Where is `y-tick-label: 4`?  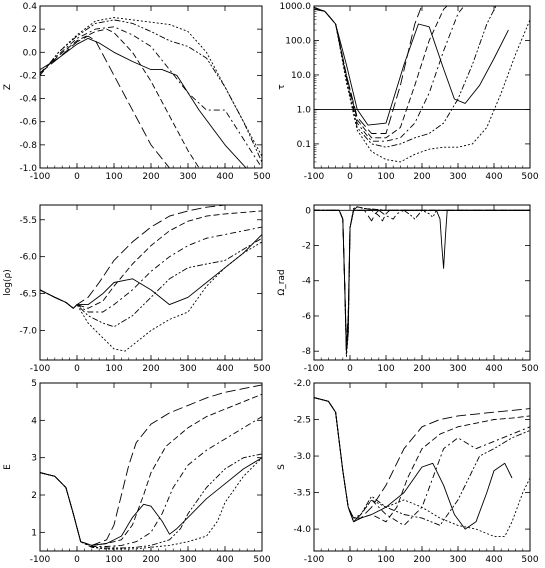
y-tick-label: 4 is located at coordinates (34, 421).